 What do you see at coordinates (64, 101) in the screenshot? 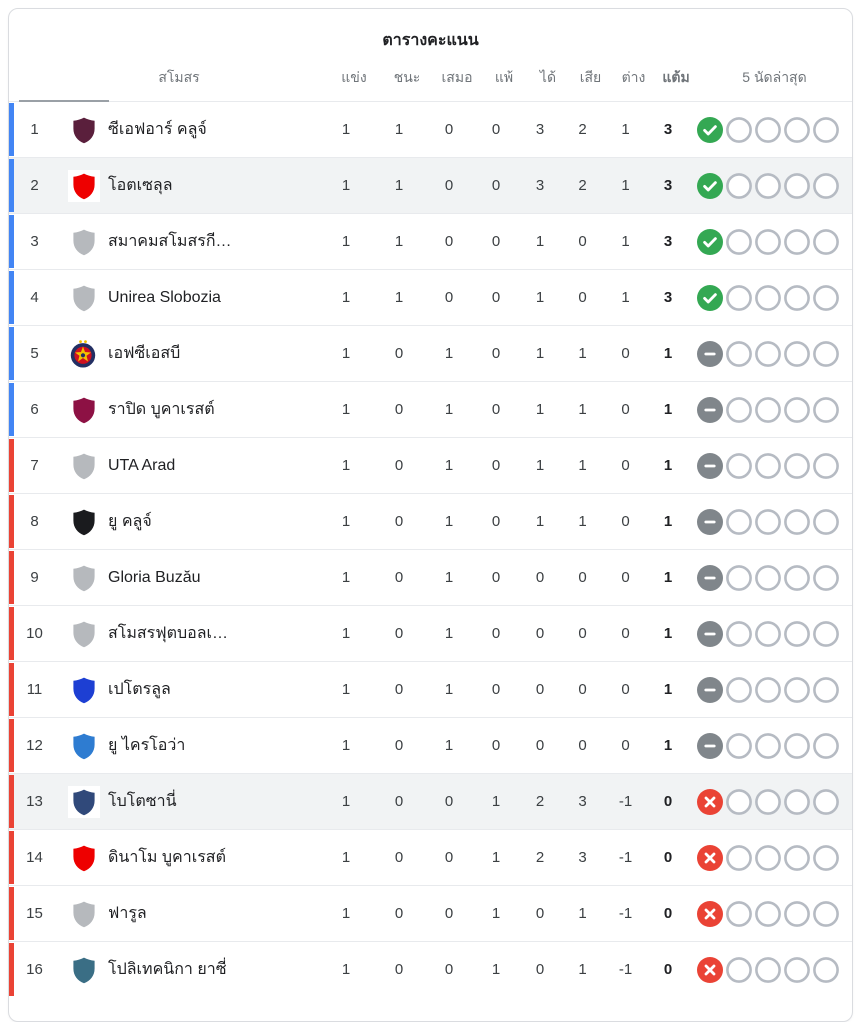
I see `club-header-underline` at bounding box center [64, 101].